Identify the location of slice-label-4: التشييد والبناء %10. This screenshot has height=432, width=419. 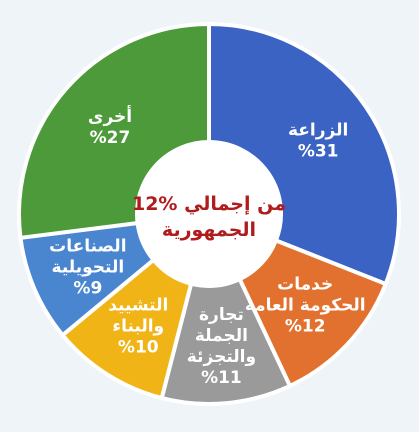
(138, 326).